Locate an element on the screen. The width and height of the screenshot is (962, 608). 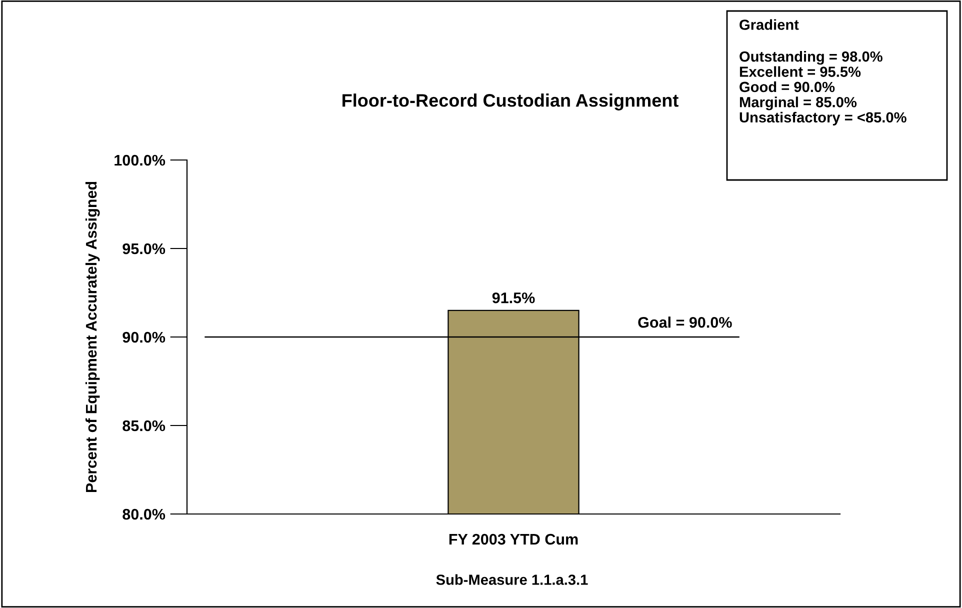
y-tick-label: 90.0% is located at coordinates (144, 337).